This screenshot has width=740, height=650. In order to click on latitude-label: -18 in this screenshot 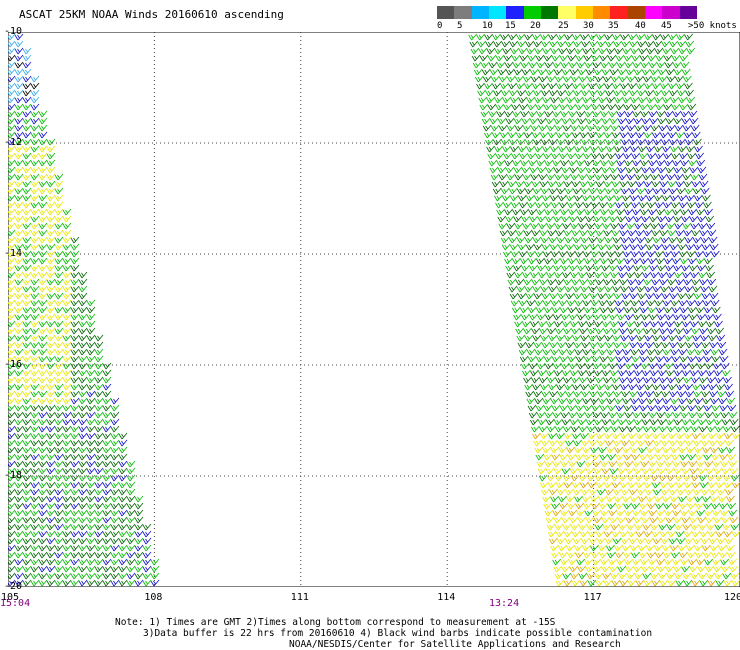, I will do `click(13, 475)`.